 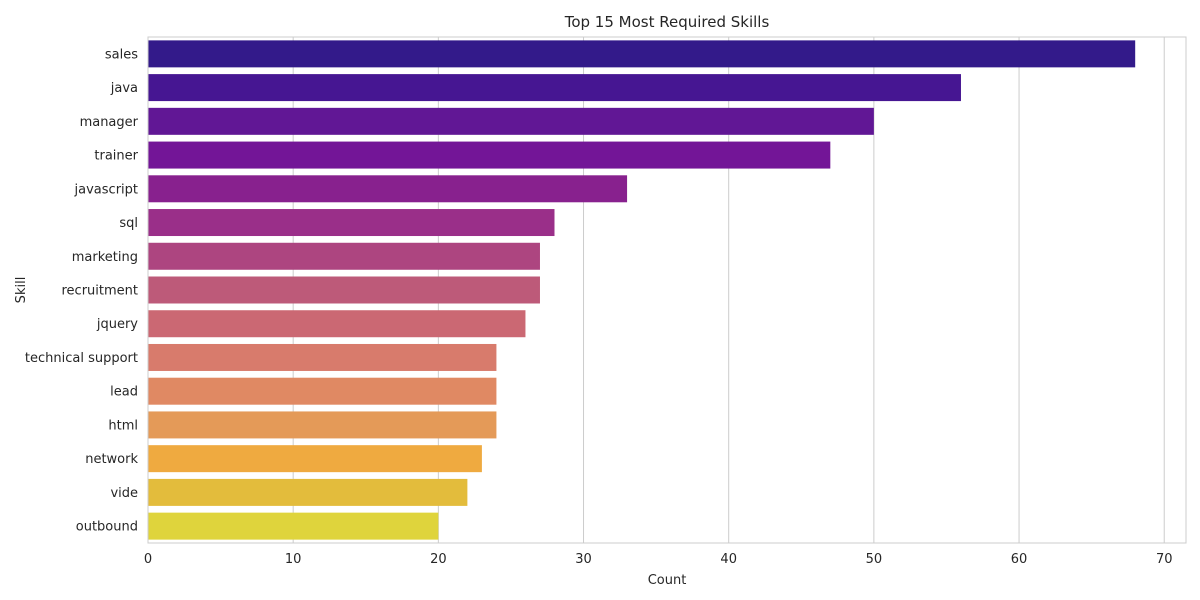 What do you see at coordinates (123, 425) in the screenshot?
I see `y-tick-label: html` at bounding box center [123, 425].